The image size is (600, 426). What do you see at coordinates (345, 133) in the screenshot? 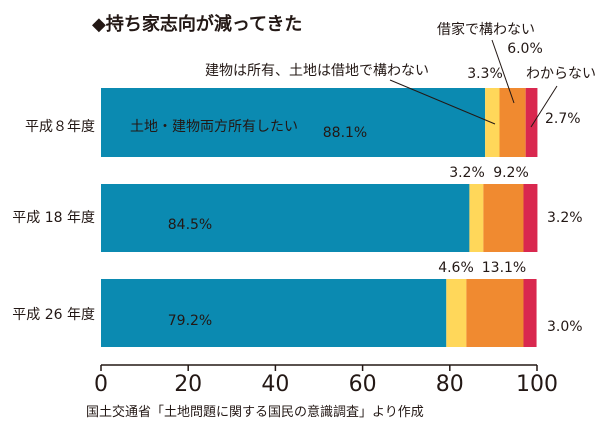
I see `data-label-s1-r1: 88.1%` at bounding box center [345, 133].